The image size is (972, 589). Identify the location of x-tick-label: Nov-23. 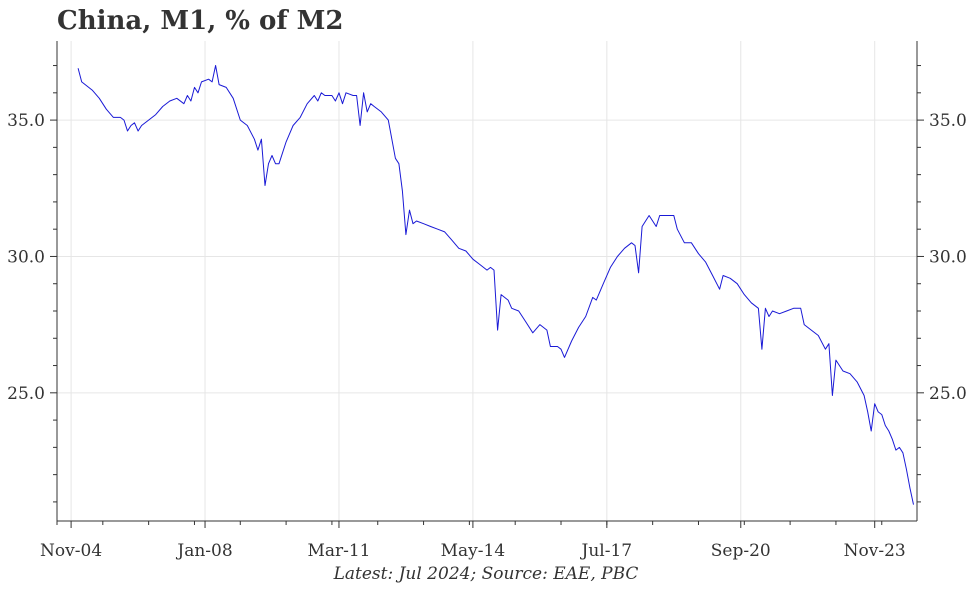
(875, 551).